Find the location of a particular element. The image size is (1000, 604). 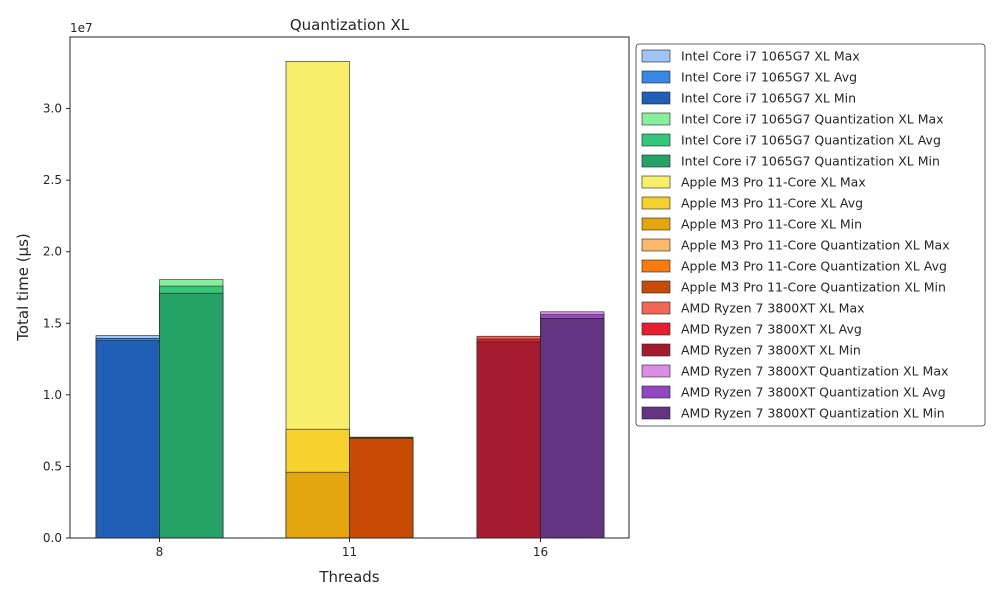

legend-label: Intel Core i7 1065G7 Quantization XL Min is located at coordinates (810, 161).